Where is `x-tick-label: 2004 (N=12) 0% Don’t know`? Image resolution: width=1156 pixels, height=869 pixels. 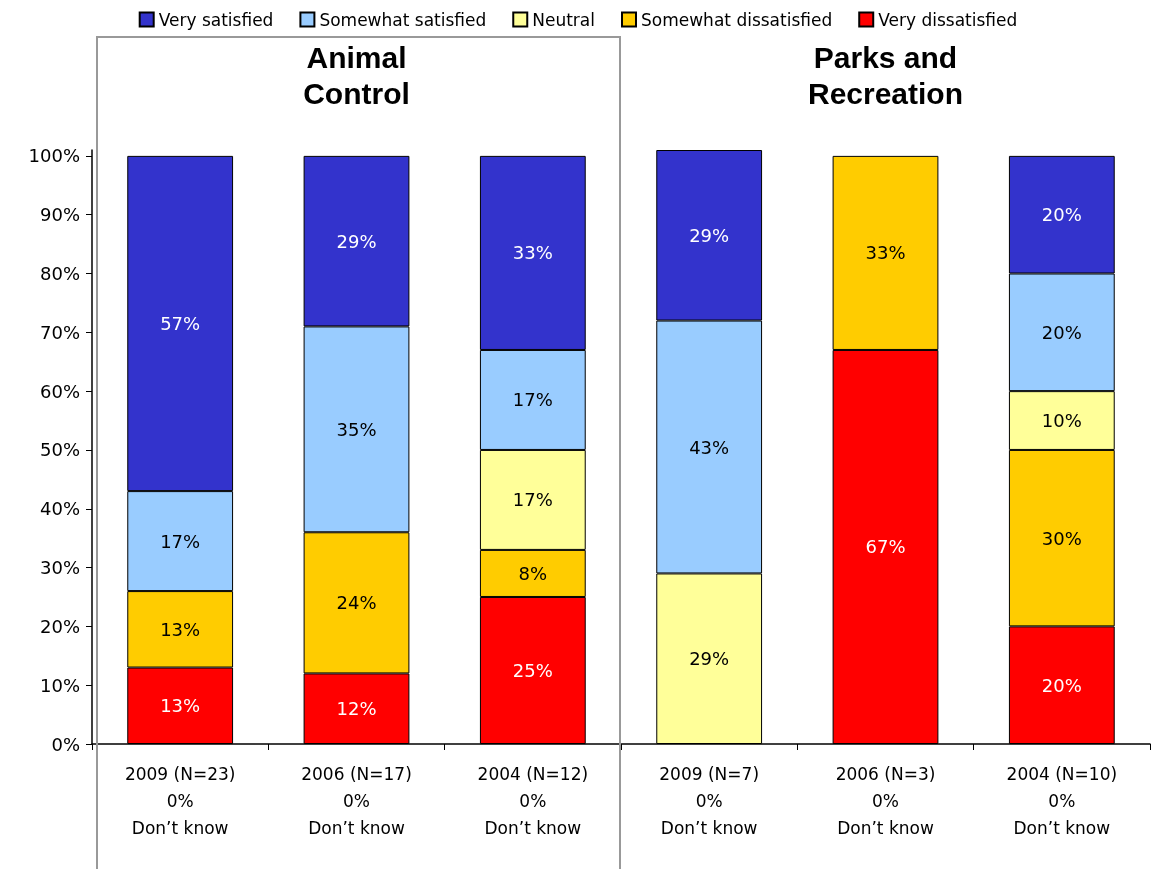 x-tick-label: 2004 (N=12) 0% Don’t know is located at coordinates (533, 800).